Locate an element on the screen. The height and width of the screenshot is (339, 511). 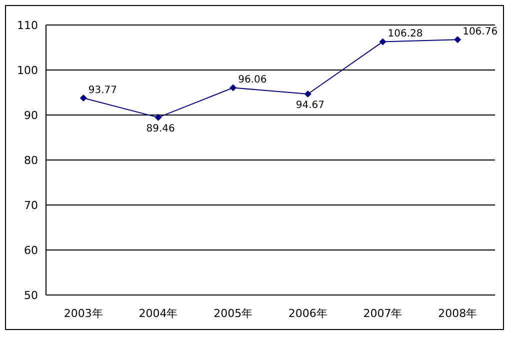
data-label: 106.76 is located at coordinates (480, 32).